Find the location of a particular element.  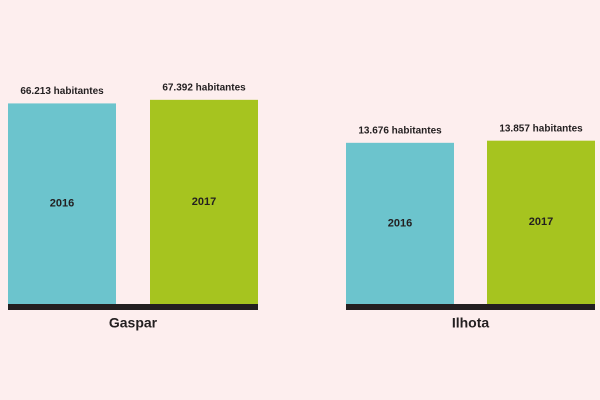

value-label: 66.213 habitantes is located at coordinates (62, 91).